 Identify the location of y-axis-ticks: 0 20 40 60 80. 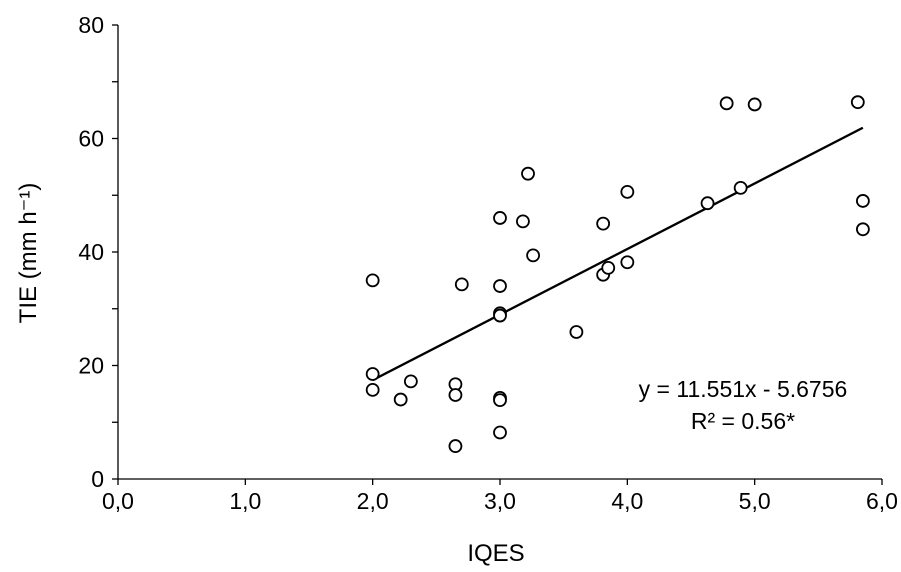
(98, 252).